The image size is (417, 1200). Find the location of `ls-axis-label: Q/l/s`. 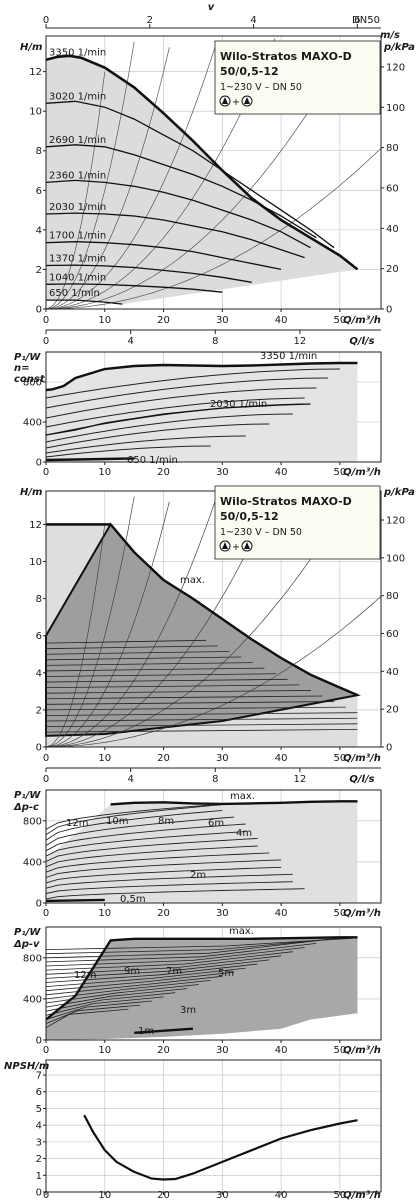

ls-axis-label: Q/l/s is located at coordinates (361, 341).